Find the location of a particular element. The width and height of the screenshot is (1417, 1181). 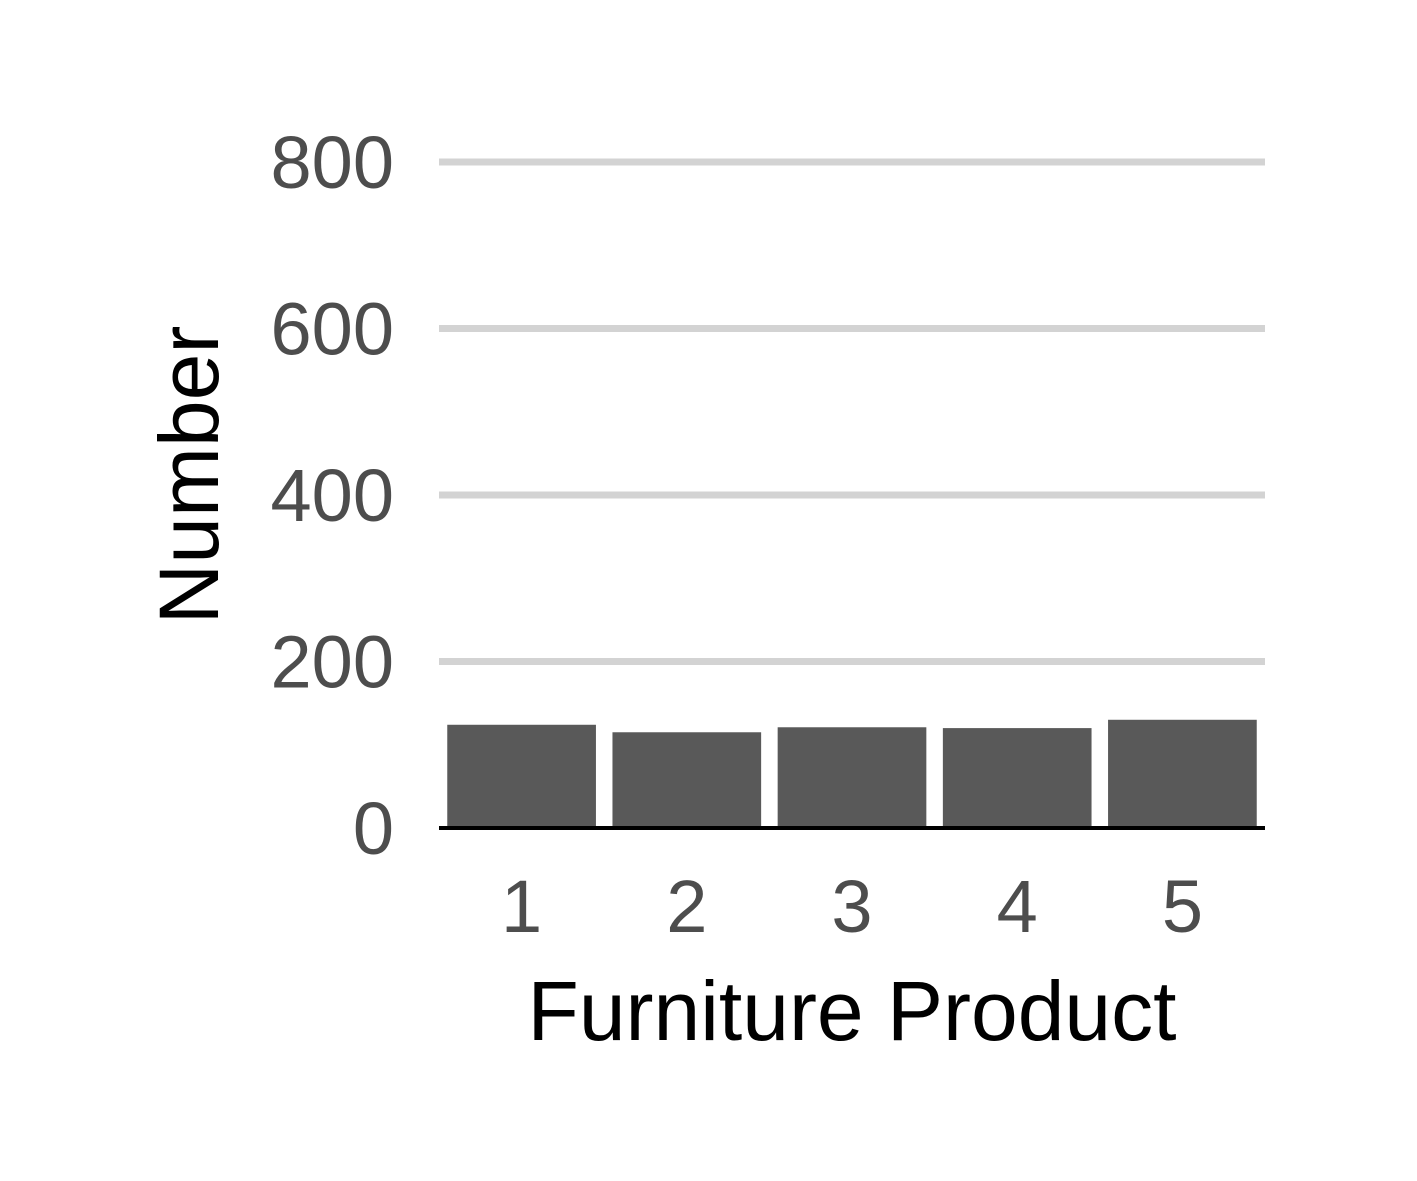

y-tick-label-800: 800 is located at coordinates (332, 162).